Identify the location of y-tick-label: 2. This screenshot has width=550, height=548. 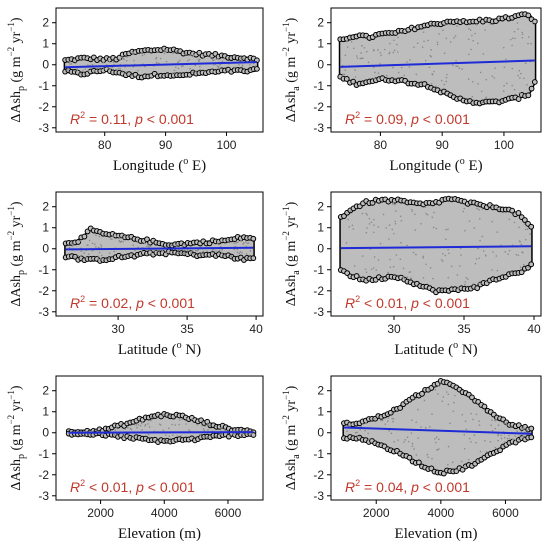
(45, 391).